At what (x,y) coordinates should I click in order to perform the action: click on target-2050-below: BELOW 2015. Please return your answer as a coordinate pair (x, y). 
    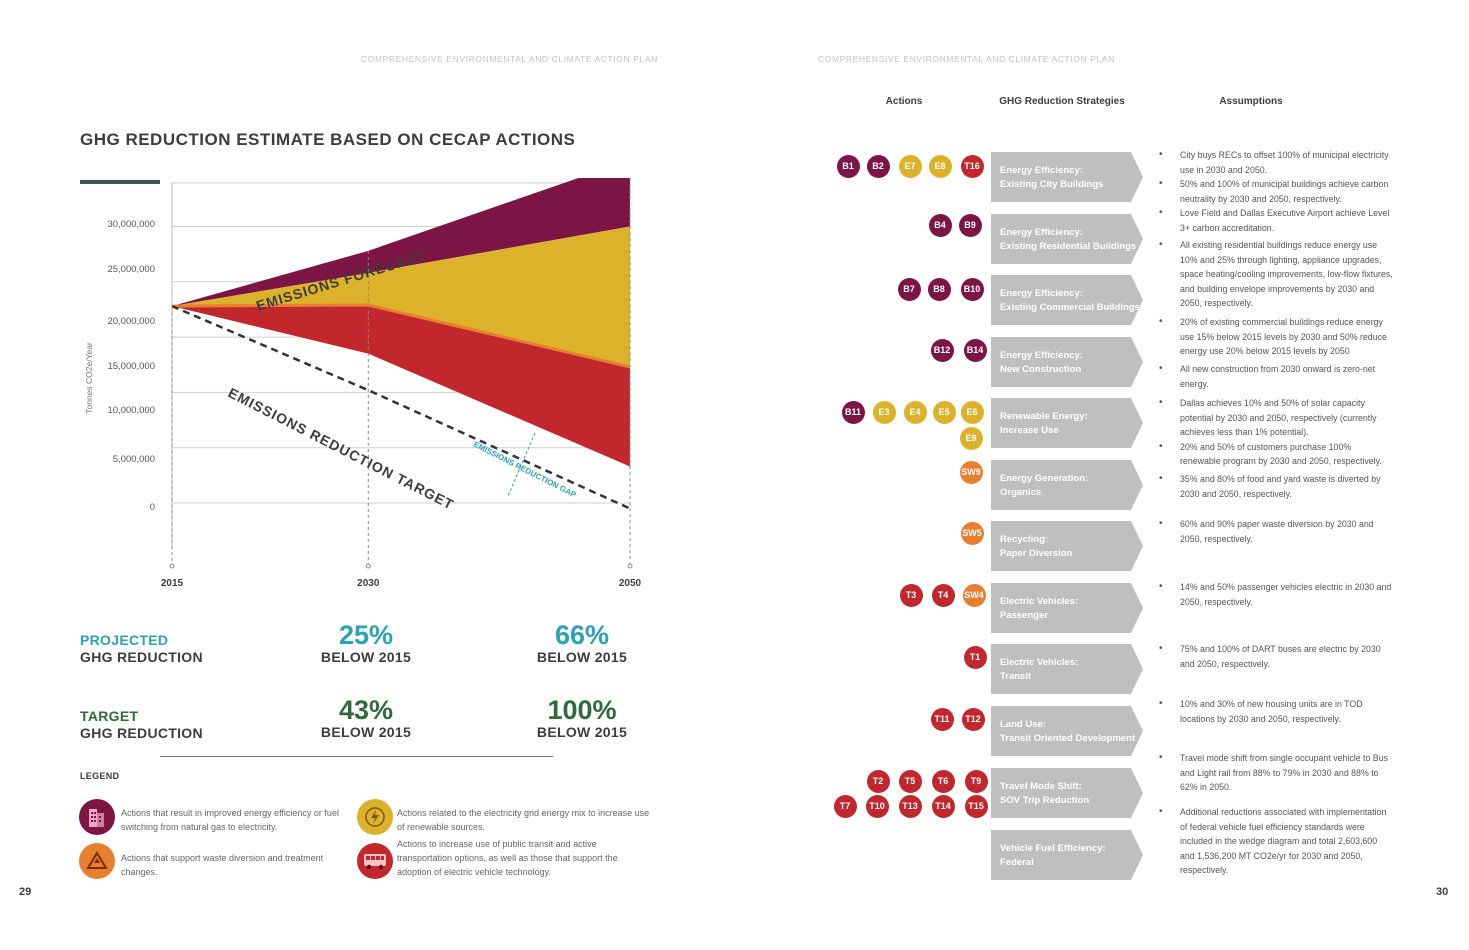
    Looking at the image, I should click on (582, 732).